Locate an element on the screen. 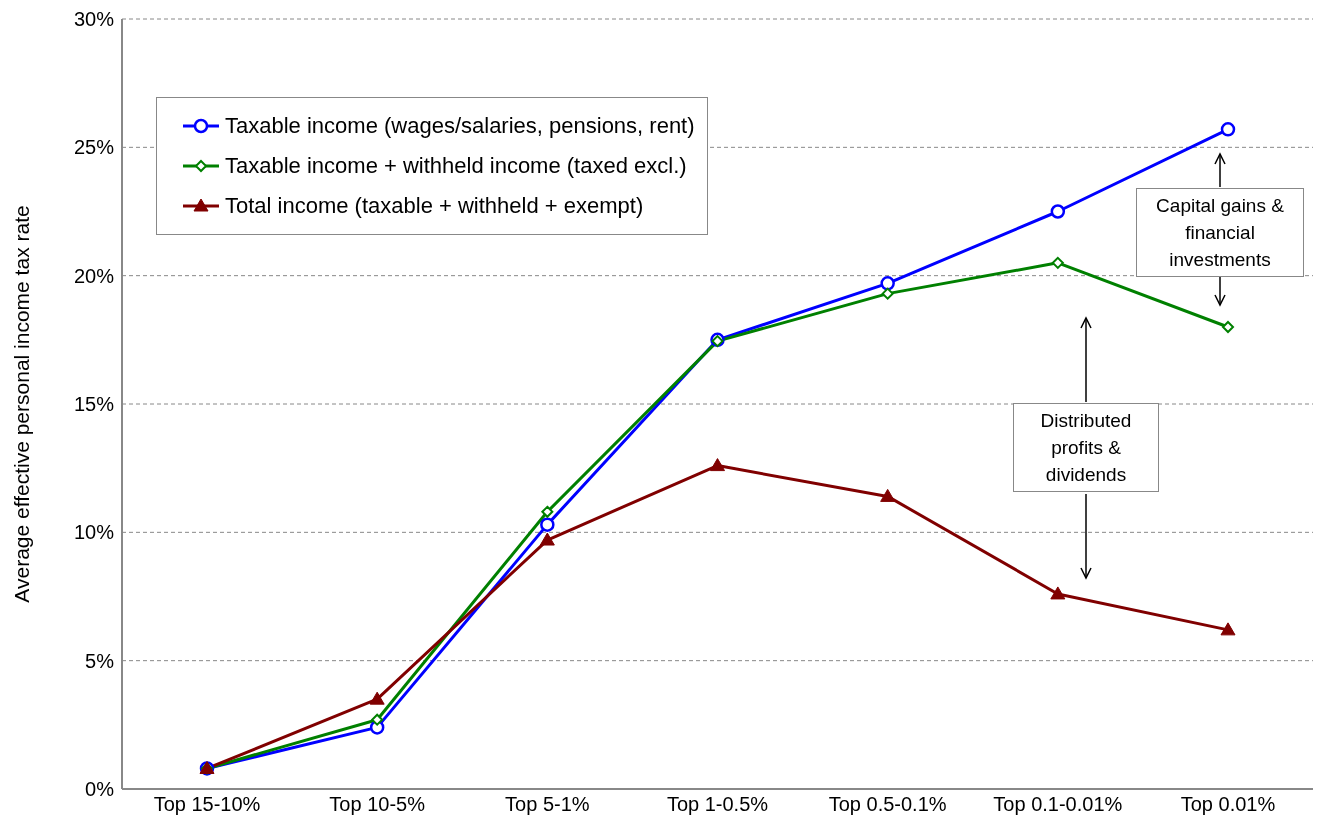  y-tick-label: 10% is located at coordinates (94, 532).